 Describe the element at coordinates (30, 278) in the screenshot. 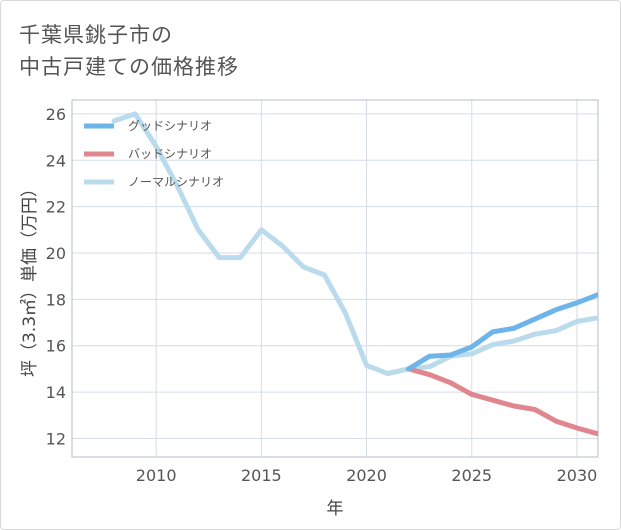

I see `y-axis-label: 坪（3.3㎡）単価（万円）` at that location.